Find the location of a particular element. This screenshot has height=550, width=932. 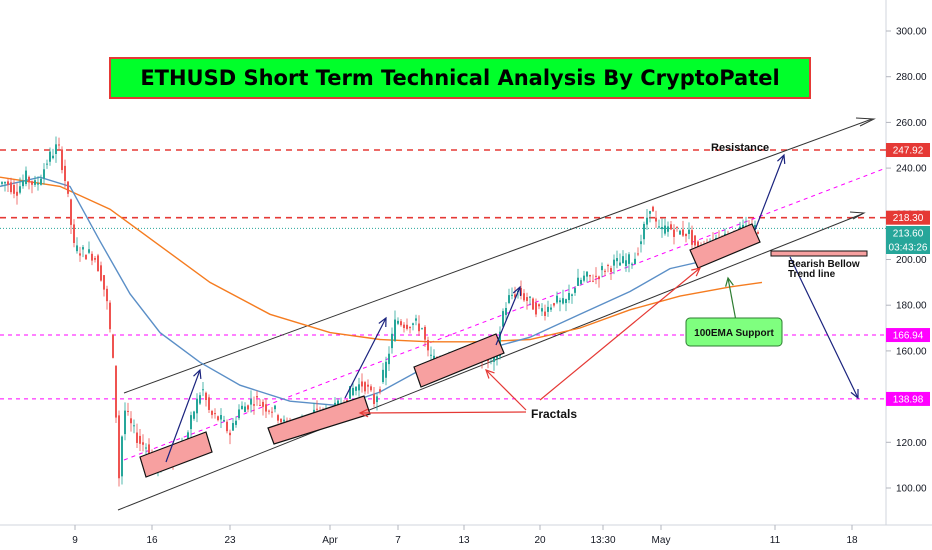

x-tick-label: 23 is located at coordinates (230, 540).